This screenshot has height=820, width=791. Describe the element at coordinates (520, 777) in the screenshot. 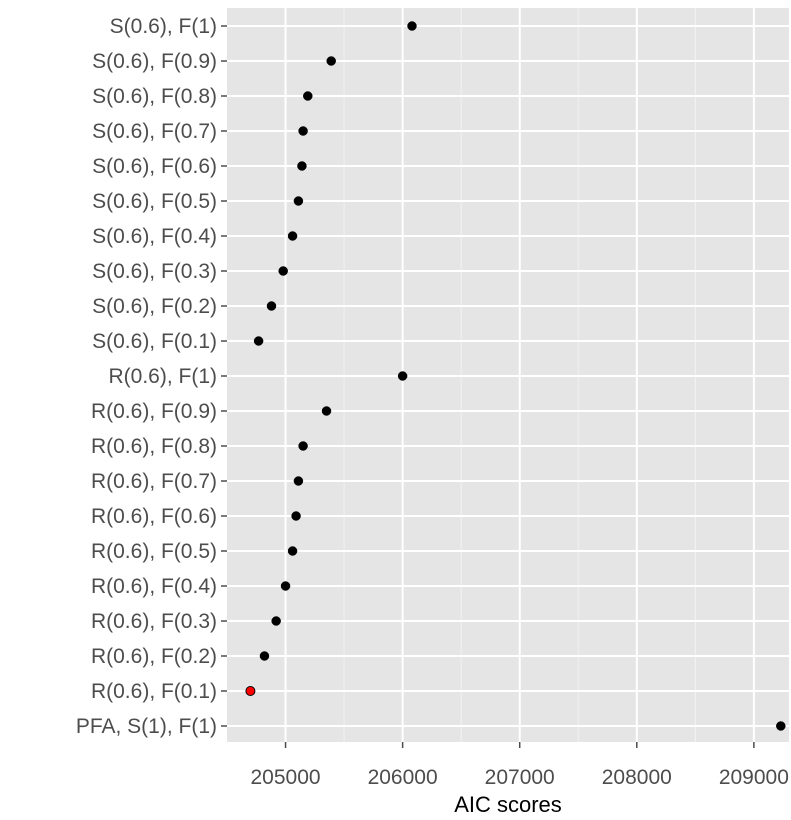

I see `x-tick-label: 207000` at that location.